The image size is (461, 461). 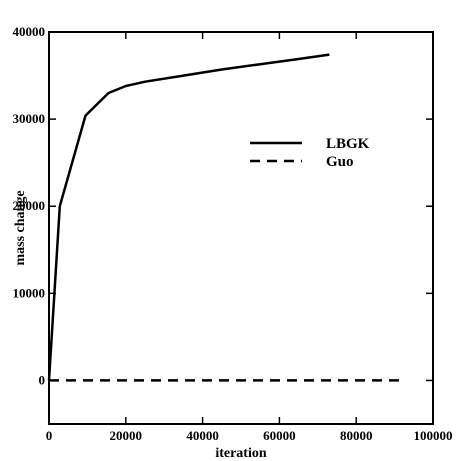 I want to click on x-tick-label: 40000, so click(x=202, y=435).